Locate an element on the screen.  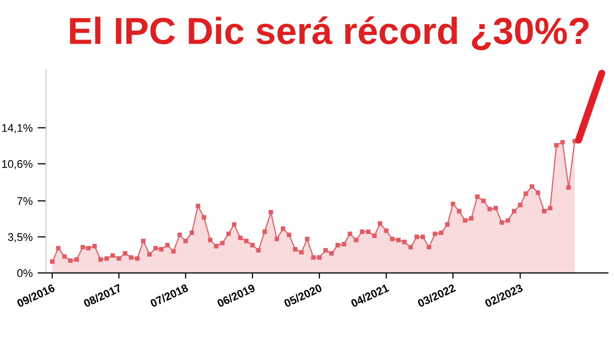
y-tick-label: 3,5% is located at coordinates (20, 237).